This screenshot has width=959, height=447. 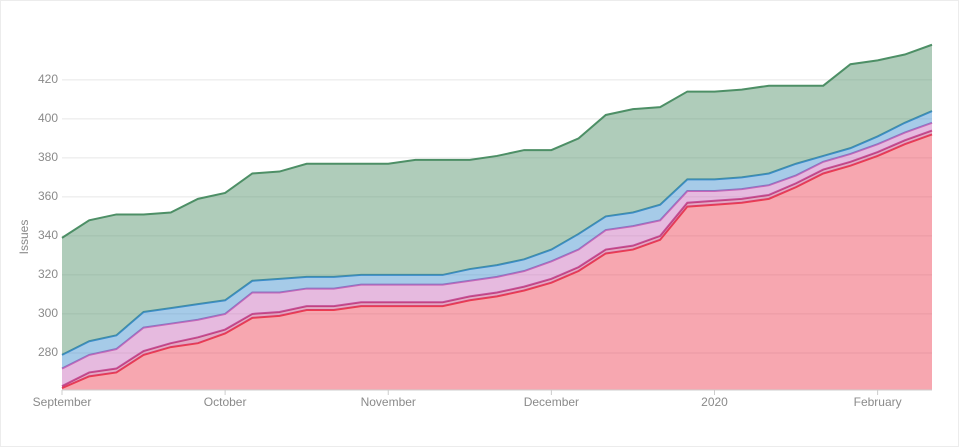 What do you see at coordinates (62, 402) in the screenshot?
I see `x-tick-label: September` at bounding box center [62, 402].